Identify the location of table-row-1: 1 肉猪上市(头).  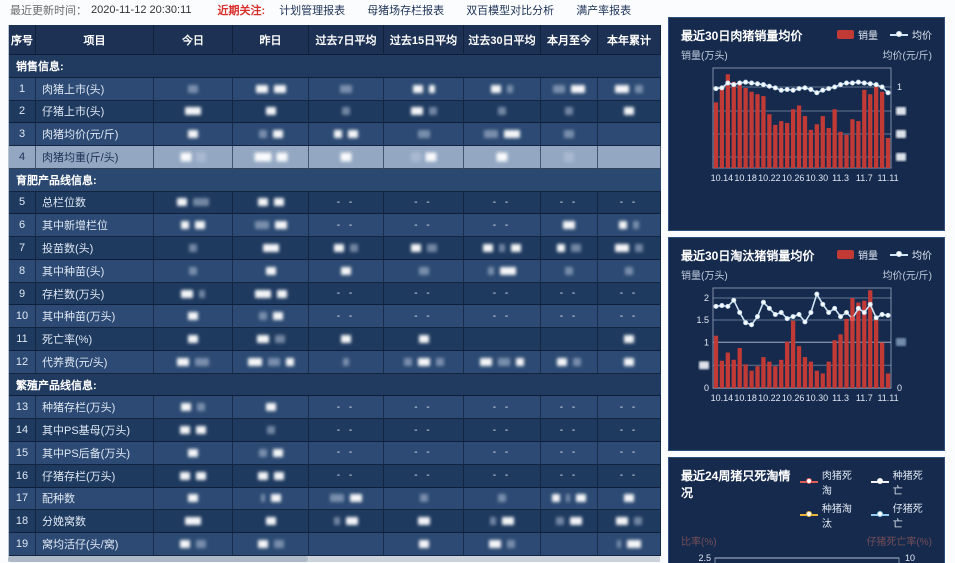
(335, 89).